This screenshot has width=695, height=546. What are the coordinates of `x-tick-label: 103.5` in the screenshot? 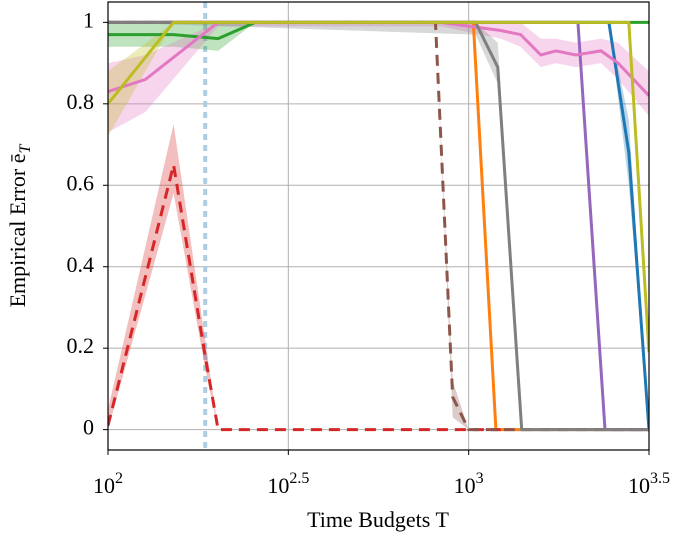 It's located at (649, 484).